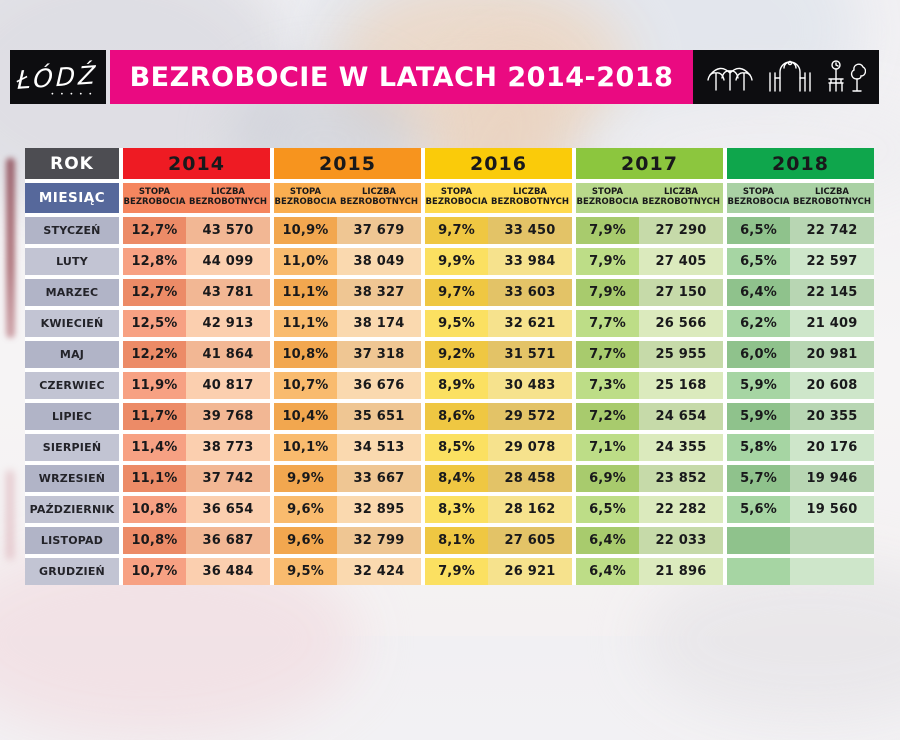  I want to click on year-column-group: 11,1% 38 174, so click(347, 323).